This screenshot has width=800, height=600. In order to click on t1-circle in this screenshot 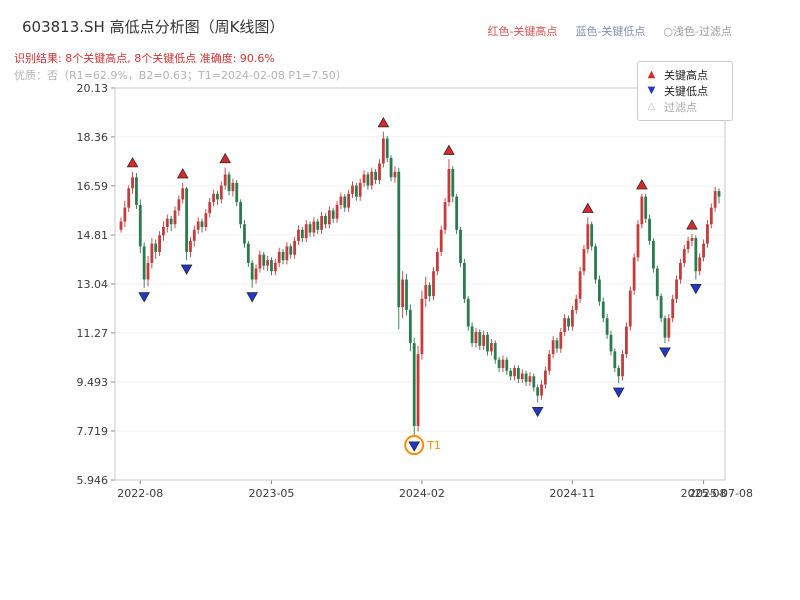, I will do `click(414, 445)`.